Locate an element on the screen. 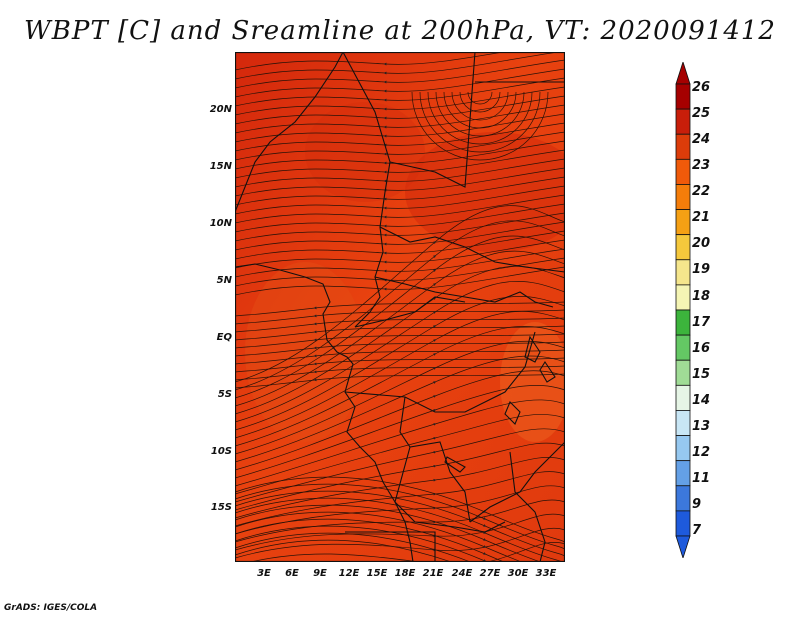  colorbar-label: 20 is located at coordinates (701, 243).